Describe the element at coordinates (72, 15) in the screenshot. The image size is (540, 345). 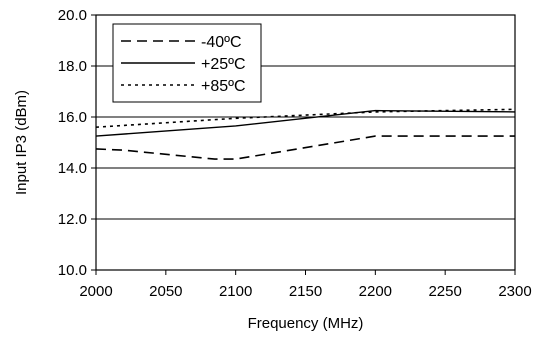
I see `y-tick-label: 20.0` at that location.